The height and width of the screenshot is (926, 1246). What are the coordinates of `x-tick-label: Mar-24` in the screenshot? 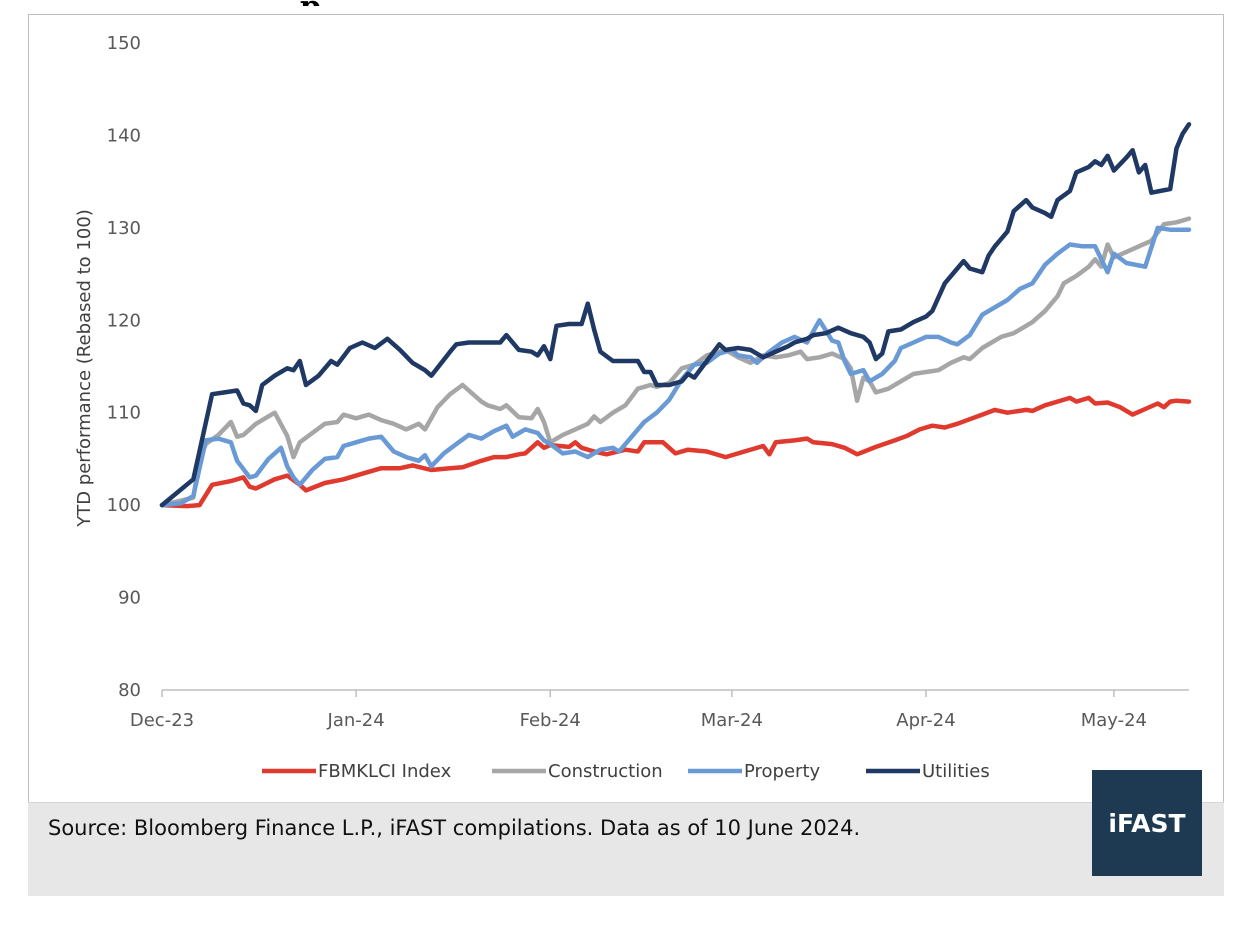 It's located at (732, 720).